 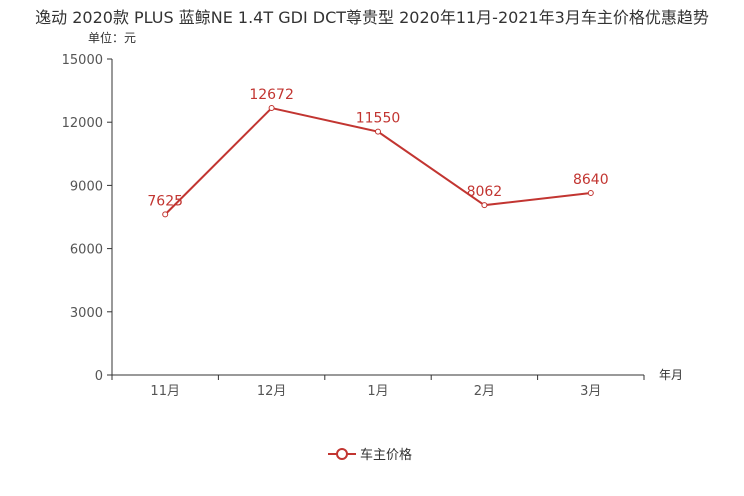 What do you see at coordinates (272, 391) in the screenshot?
I see `x-tick-label: 12月` at bounding box center [272, 391].